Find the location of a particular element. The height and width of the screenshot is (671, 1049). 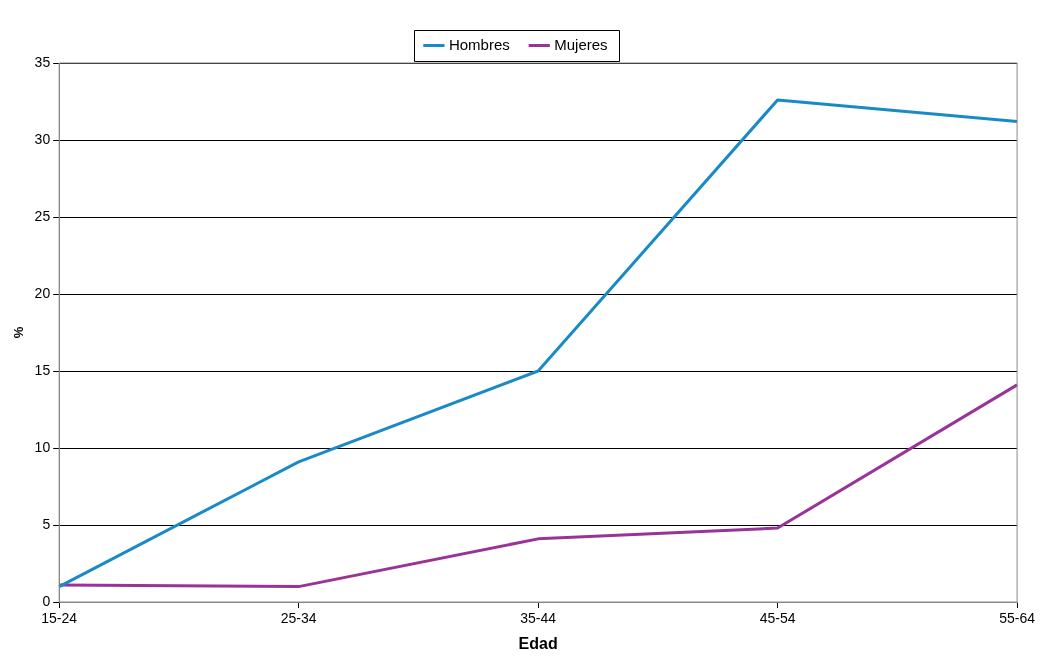

y-tick-label: 20 is located at coordinates (42, 292).